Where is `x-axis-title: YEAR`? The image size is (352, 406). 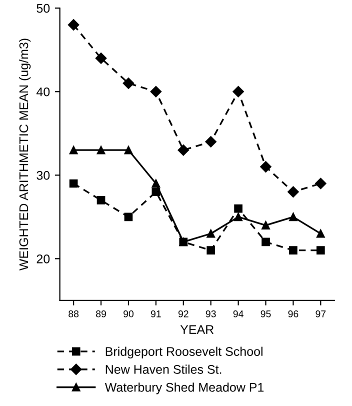 x-axis-title: YEAR is located at coordinates (197, 329).